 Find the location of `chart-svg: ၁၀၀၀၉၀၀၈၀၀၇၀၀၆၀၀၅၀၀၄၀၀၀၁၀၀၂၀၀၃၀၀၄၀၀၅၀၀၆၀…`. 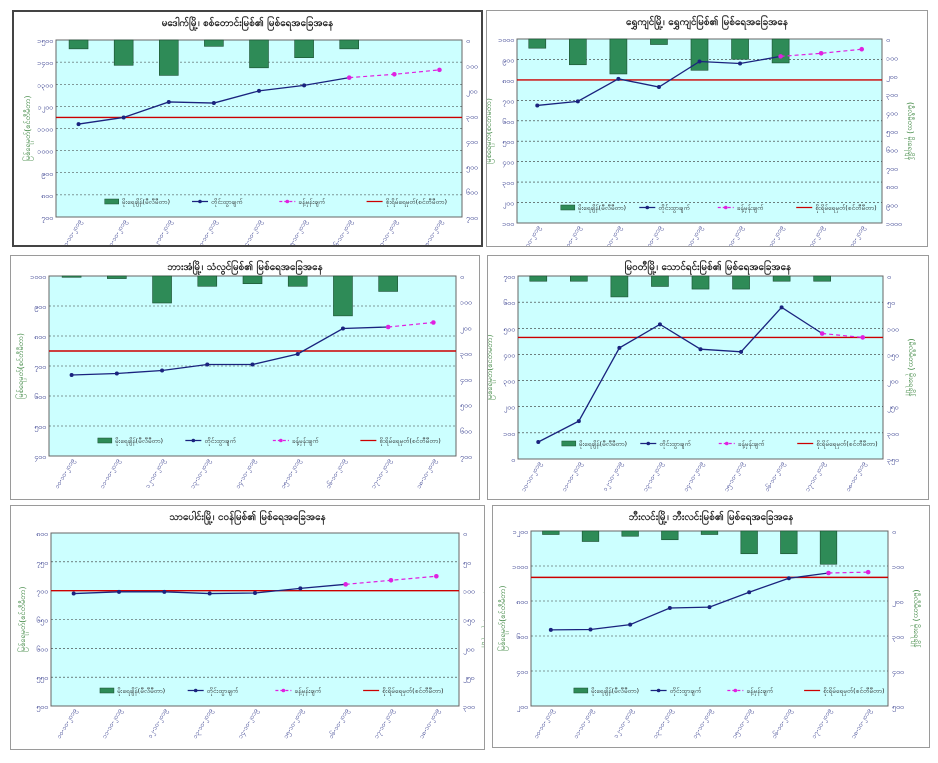

chart-svg: ၁၀၀၀၉၀၀၈၀၀၇၀၀၆၀၀၅၀၀၄၀၀၀၁၀၀၂၀၀၃၀၀၄၀၀၅၀၀၆၀… is located at coordinates (244, 382).